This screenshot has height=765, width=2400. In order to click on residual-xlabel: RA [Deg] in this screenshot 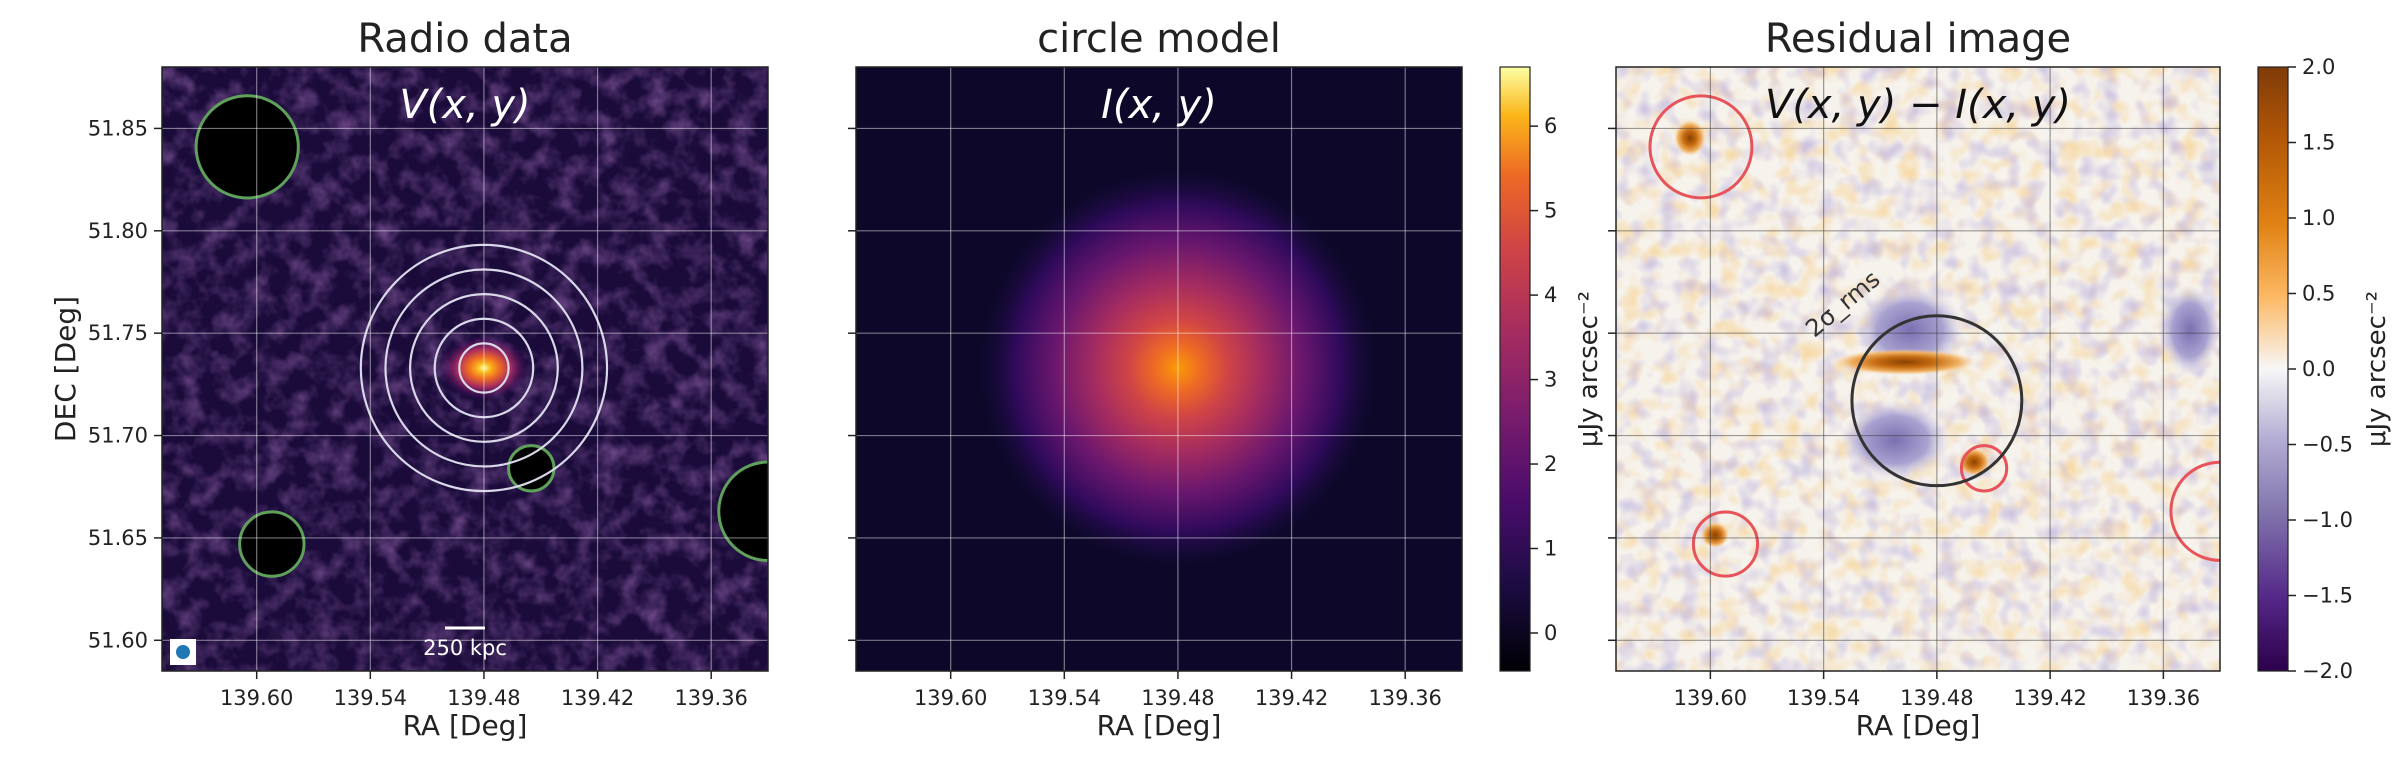, I will do `click(1918, 725)`.